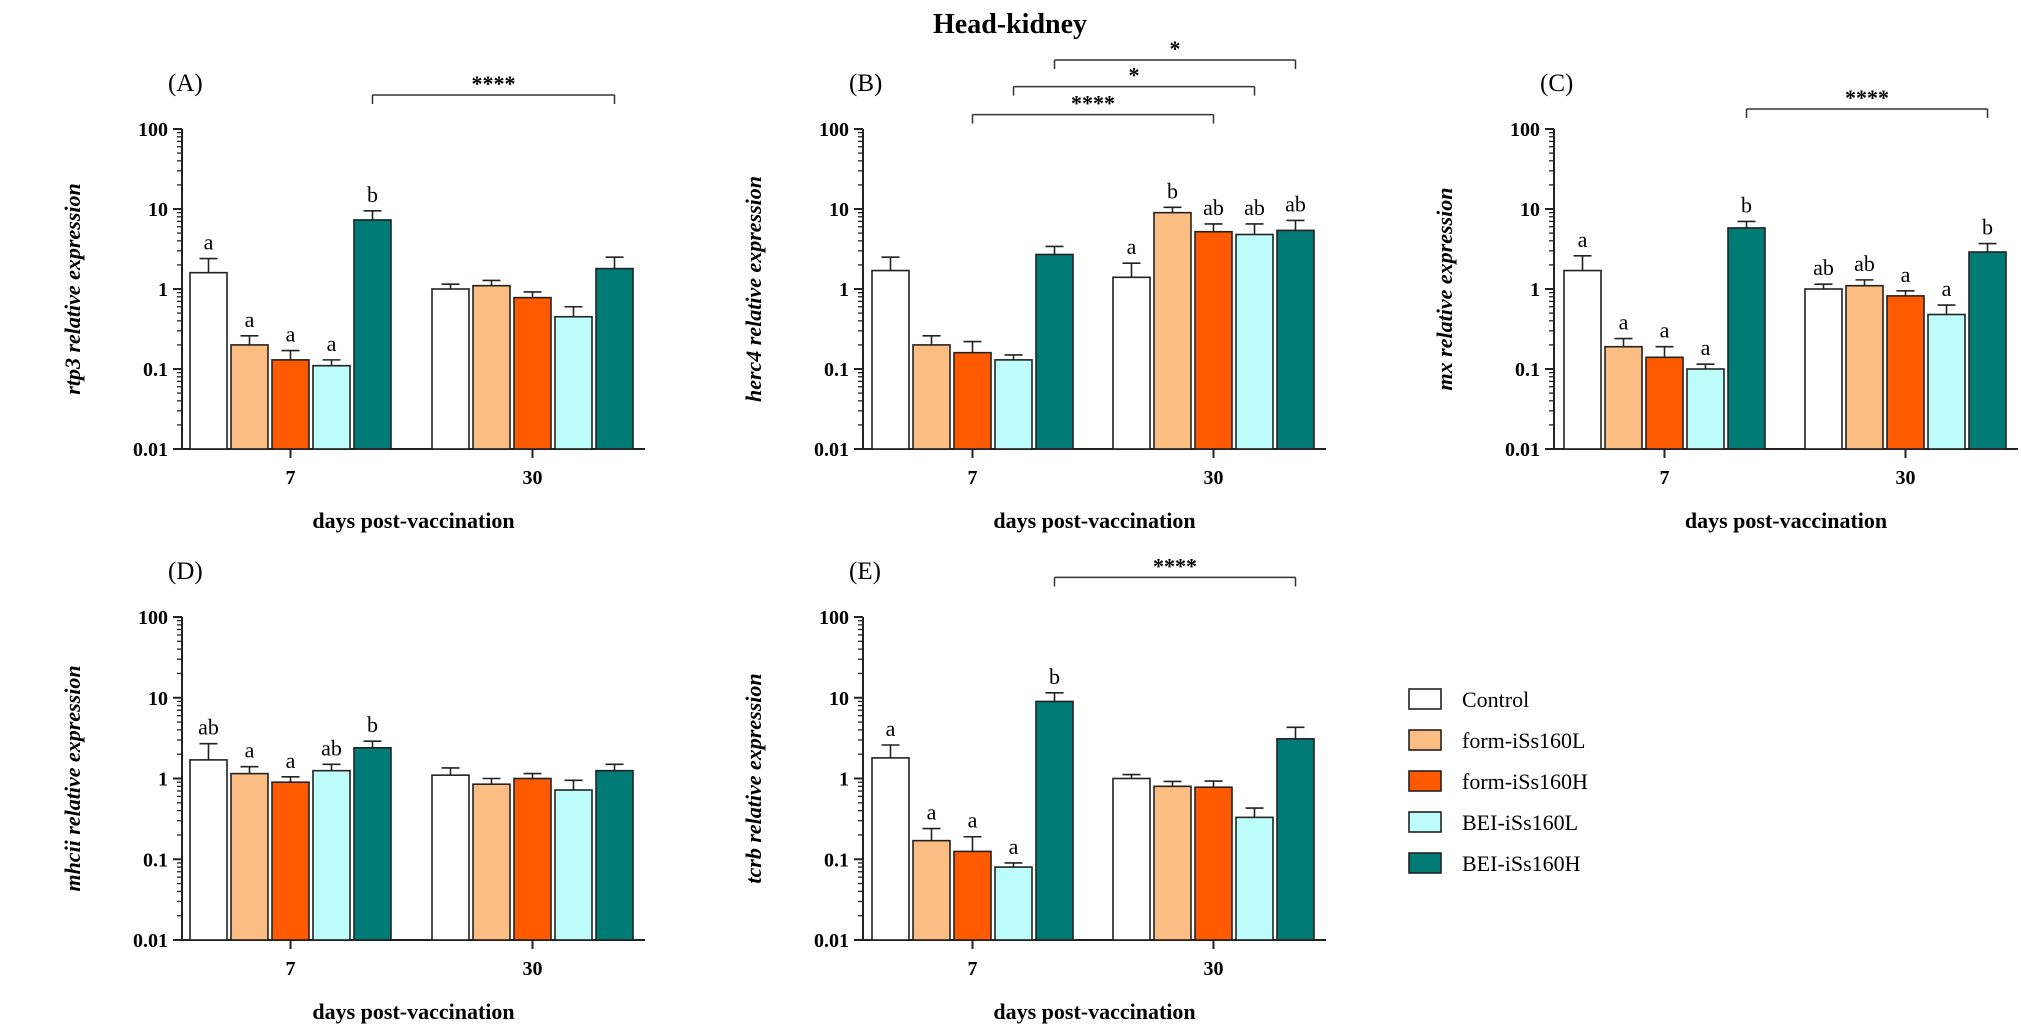  What do you see at coordinates (163, 780) in the screenshot?
I see `y-tick-label: 1` at bounding box center [163, 780].